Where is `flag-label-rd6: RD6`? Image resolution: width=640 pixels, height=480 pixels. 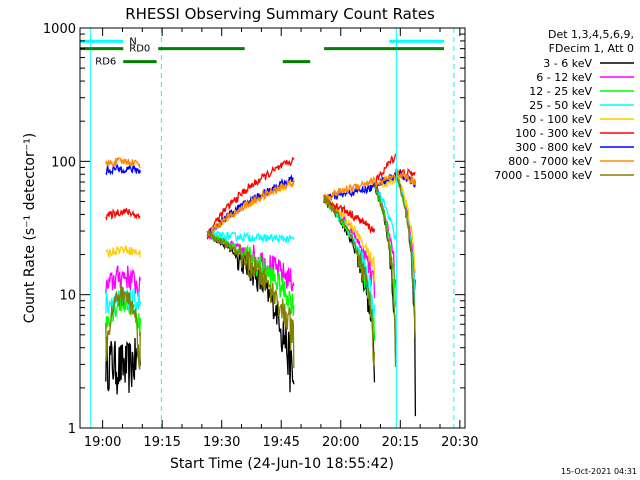
flag-label-rd6: RD6 is located at coordinates (105, 62).